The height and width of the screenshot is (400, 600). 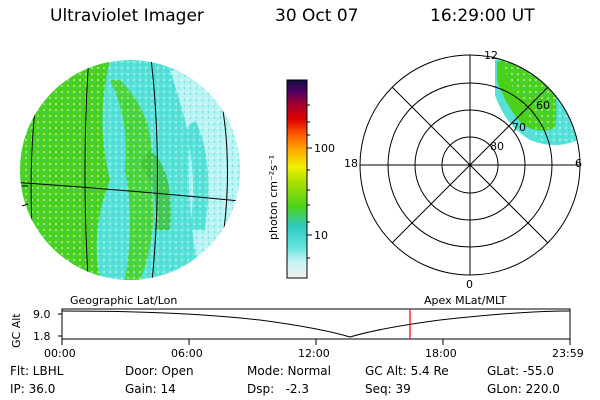 I want to click on timeline-right-label: Apex MLat/MLT, so click(x=465, y=300).